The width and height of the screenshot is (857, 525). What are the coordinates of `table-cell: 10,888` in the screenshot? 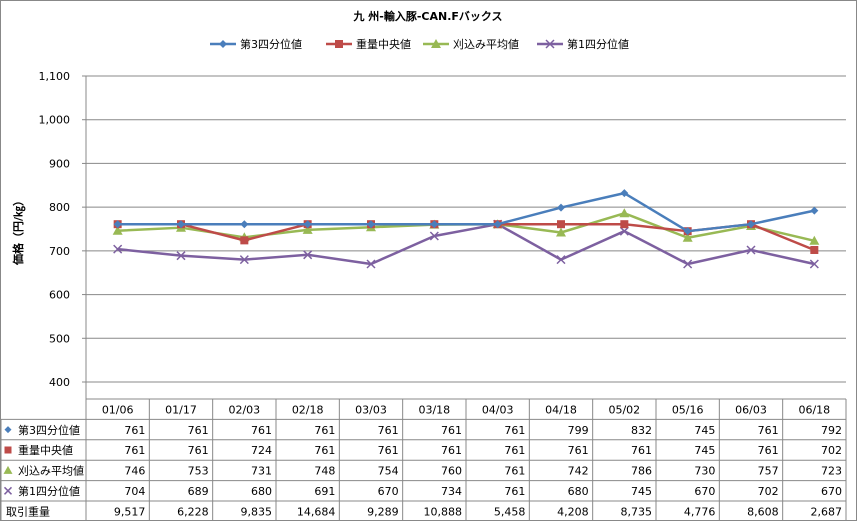 It's located at (443, 511).